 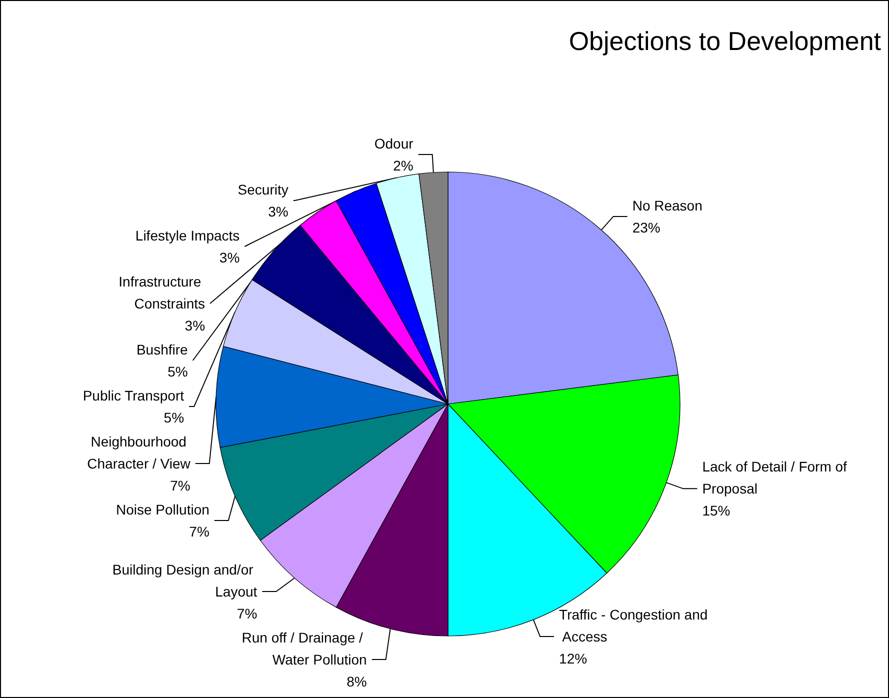 I want to click on slice-label: Public Transport, so click(x=133, y=395).